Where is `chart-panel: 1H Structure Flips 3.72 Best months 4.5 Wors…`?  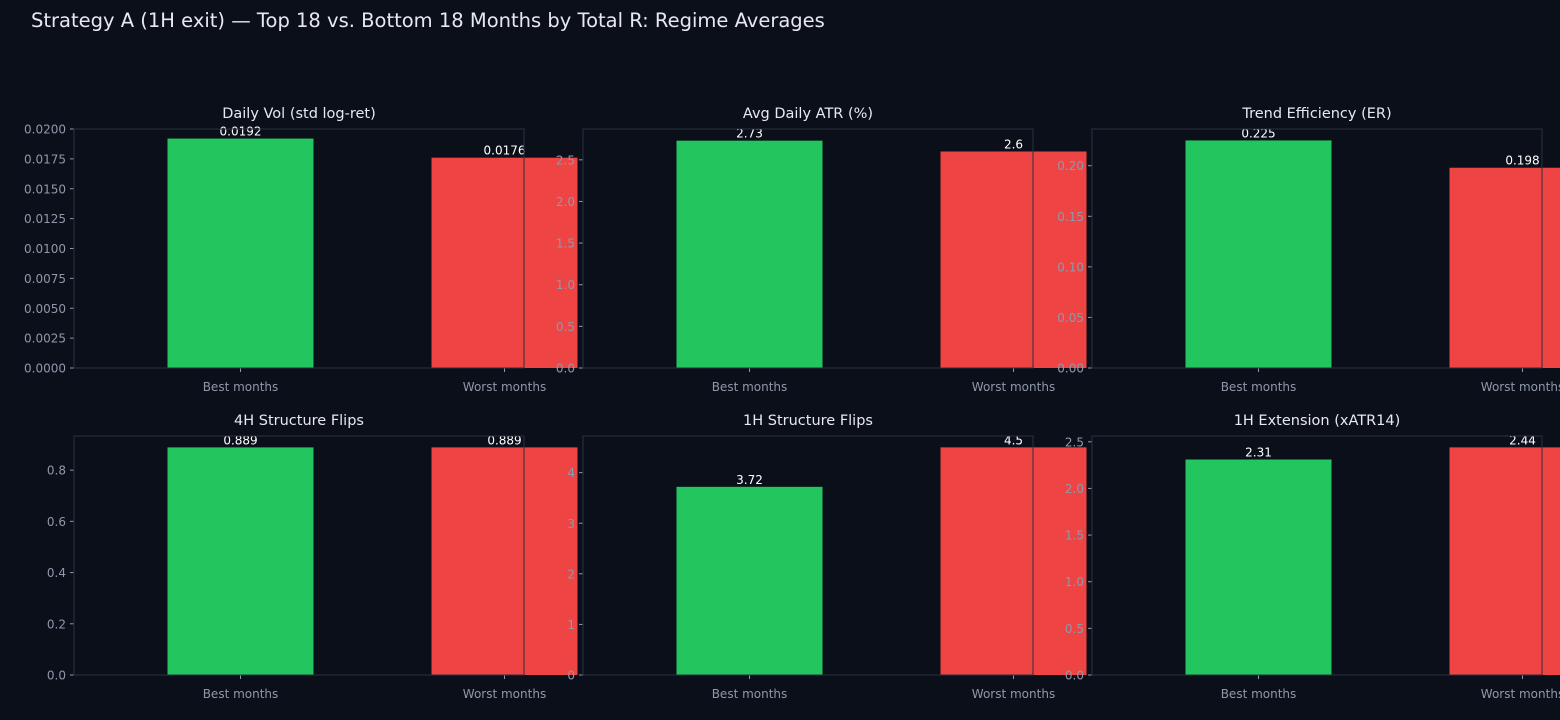 chart-panel: 1H Structure Flips 3.72 Best months 4.5 Wors… is located at coordinates (827, 557).